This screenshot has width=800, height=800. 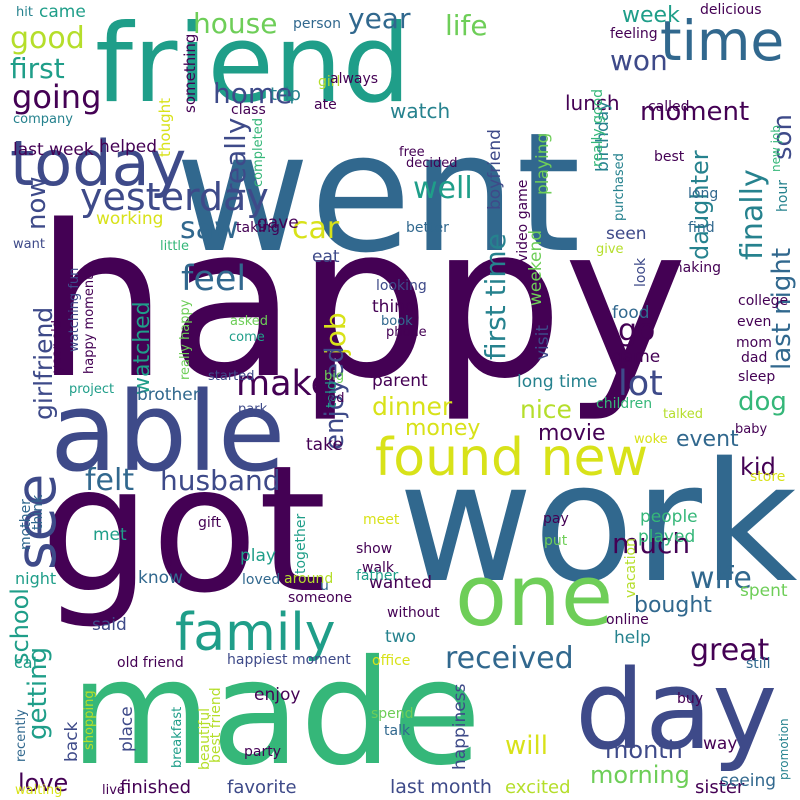 I want to click on word-first: first, so click(x=37, y=68).